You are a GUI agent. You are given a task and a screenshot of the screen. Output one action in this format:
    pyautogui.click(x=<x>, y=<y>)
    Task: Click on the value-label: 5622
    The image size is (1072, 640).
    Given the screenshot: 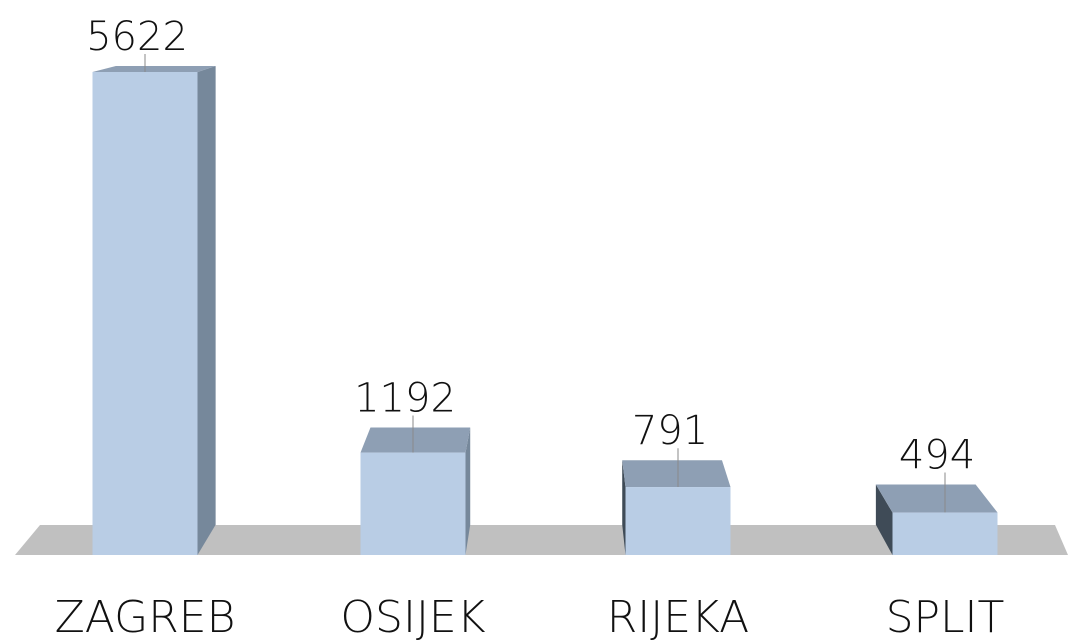 What is the action you would take?
    pyautogui.click(x=137, y=37)
    